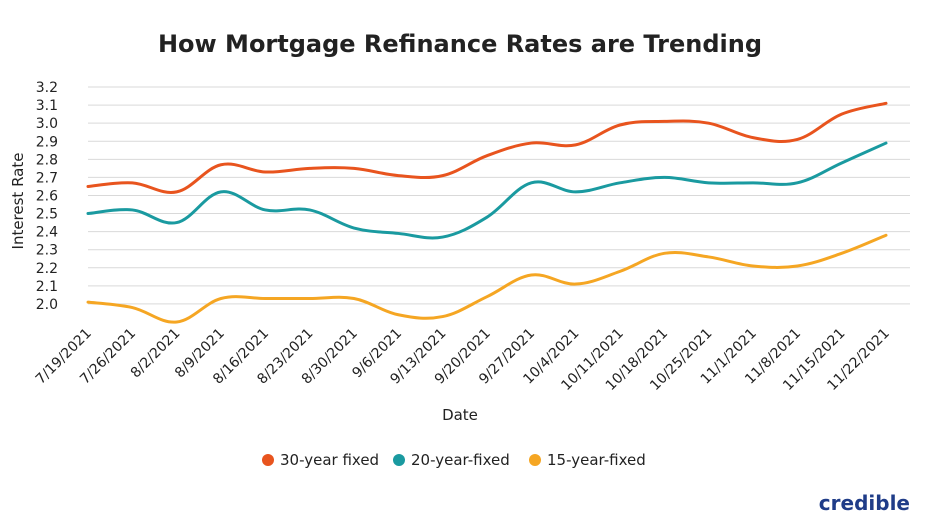 The image size is (931, 523). What do you see at coordinates (460, 460) in the screenshot?
I see `legend-label: 20-year-fixed` at bounding box center [460, 460].